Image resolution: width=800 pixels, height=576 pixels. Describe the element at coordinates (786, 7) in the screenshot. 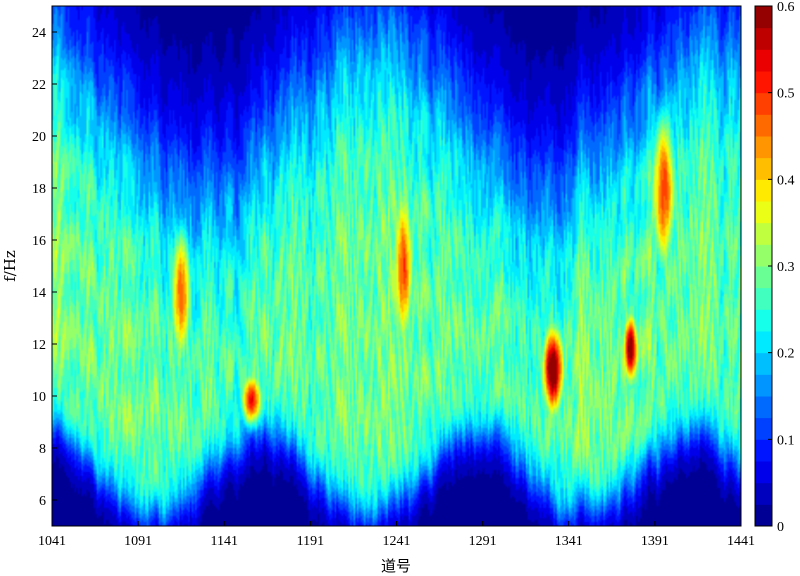

I see `colorbar-tick-label: 0.6` at that location.